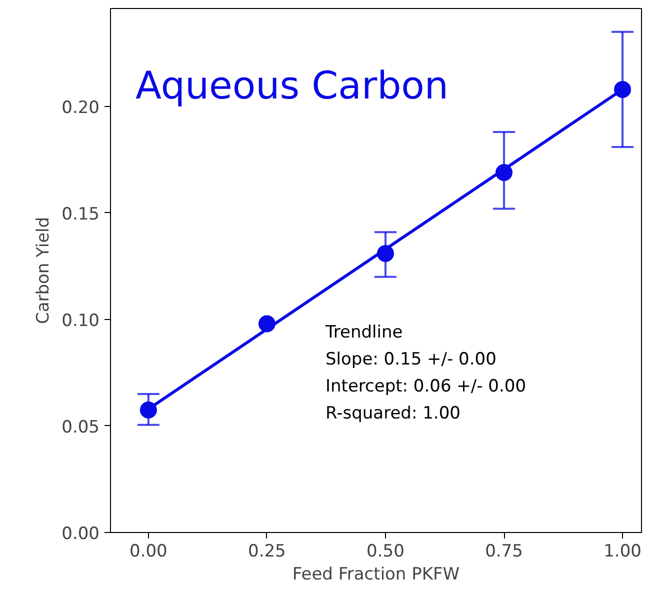 The image size is (651, 602). Describe the element at coordinates (267, 552) in the screenshot. I see `x-tick-label: 0.25` at that location.